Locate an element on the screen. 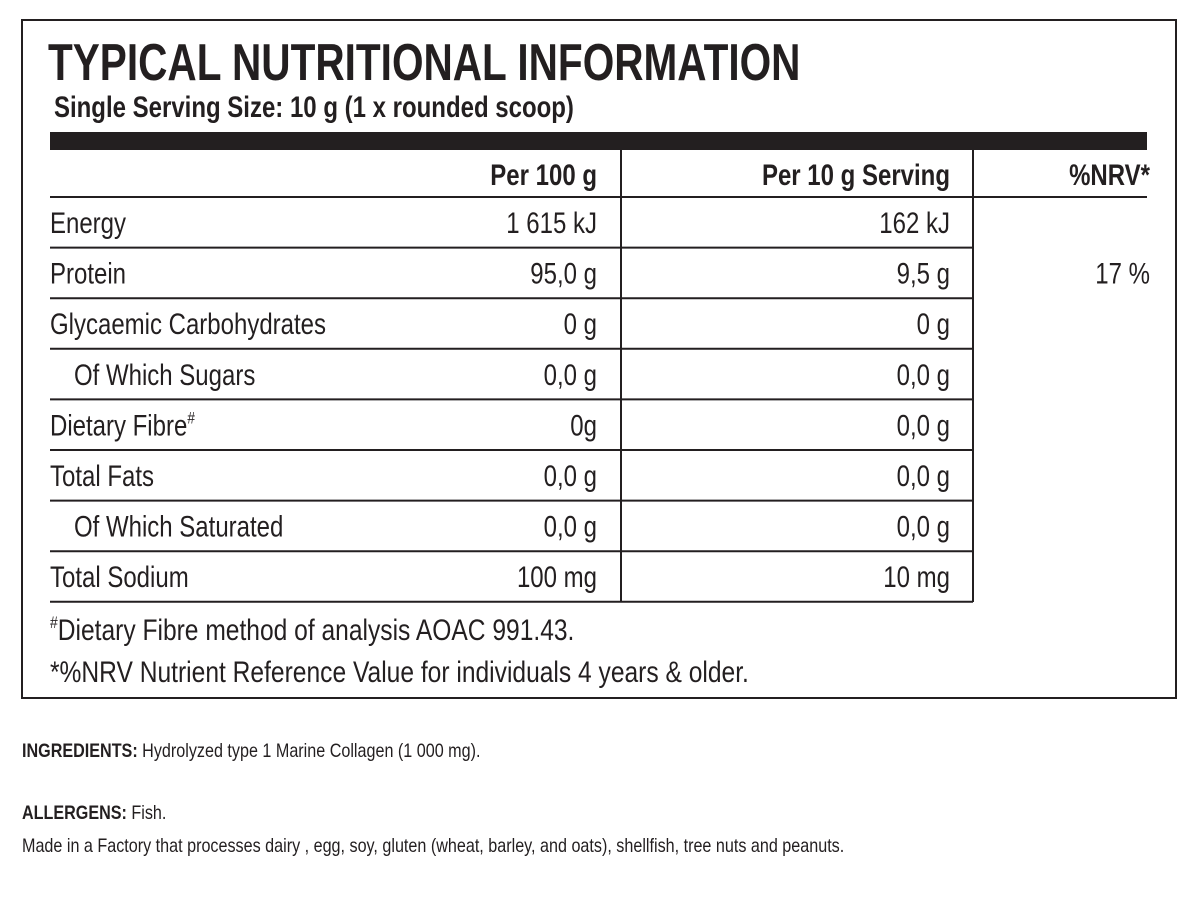 The image size is (1200, 916). row-label: Dietary Fibre# is located at coordinates (122, 425).